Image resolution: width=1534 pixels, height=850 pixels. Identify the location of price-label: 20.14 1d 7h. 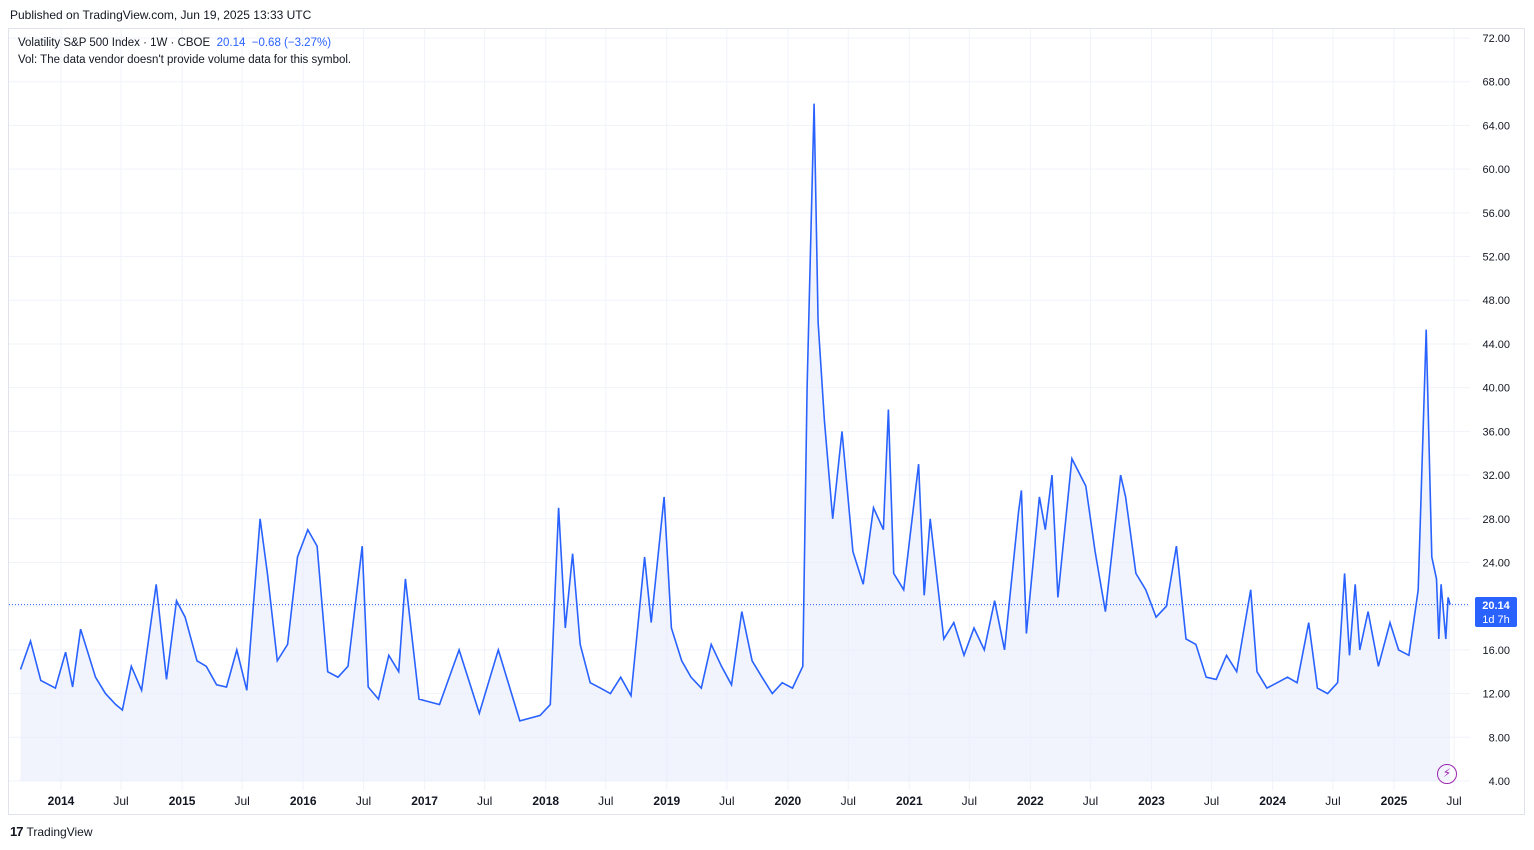
(1496, 612).